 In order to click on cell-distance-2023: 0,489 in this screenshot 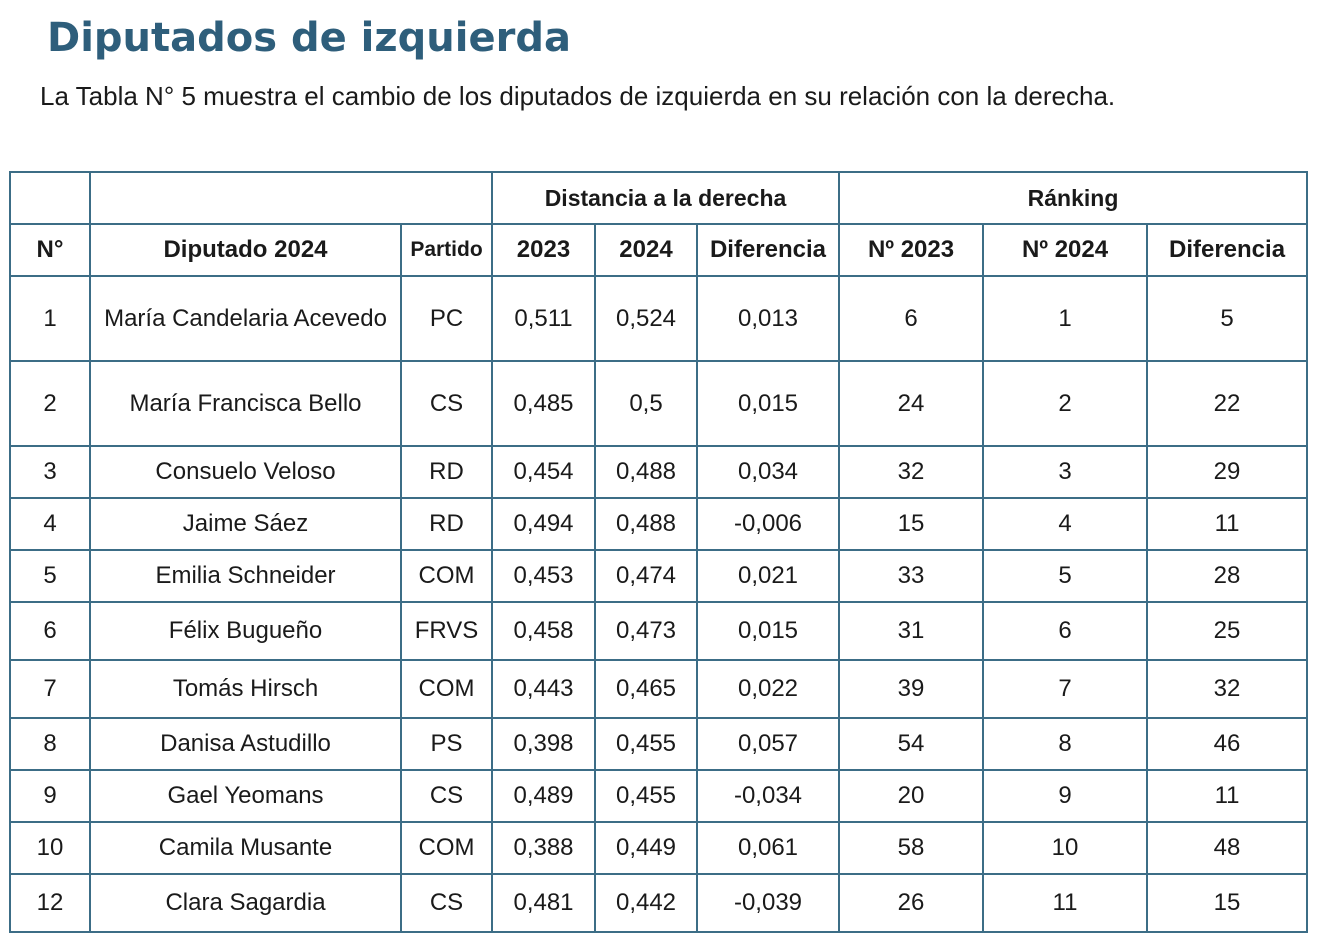, I will do `click(543, 796)`.